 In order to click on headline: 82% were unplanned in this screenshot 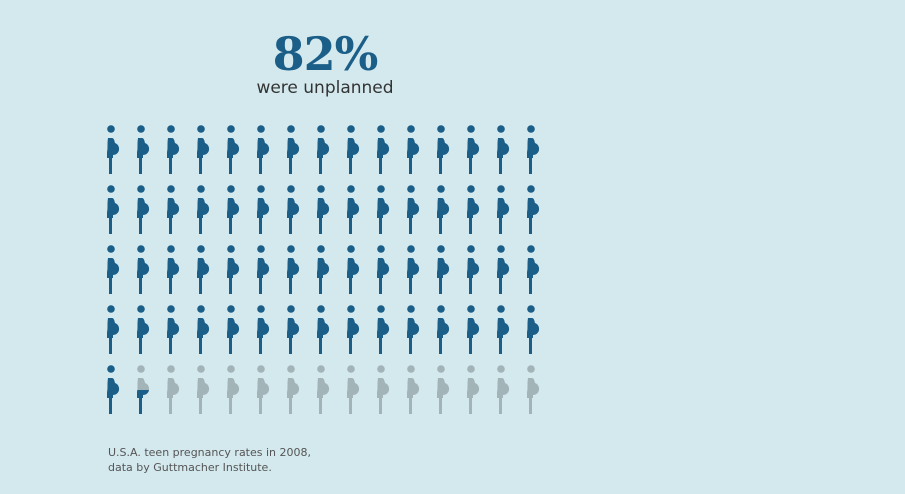, I will do `click(325, 62)`.